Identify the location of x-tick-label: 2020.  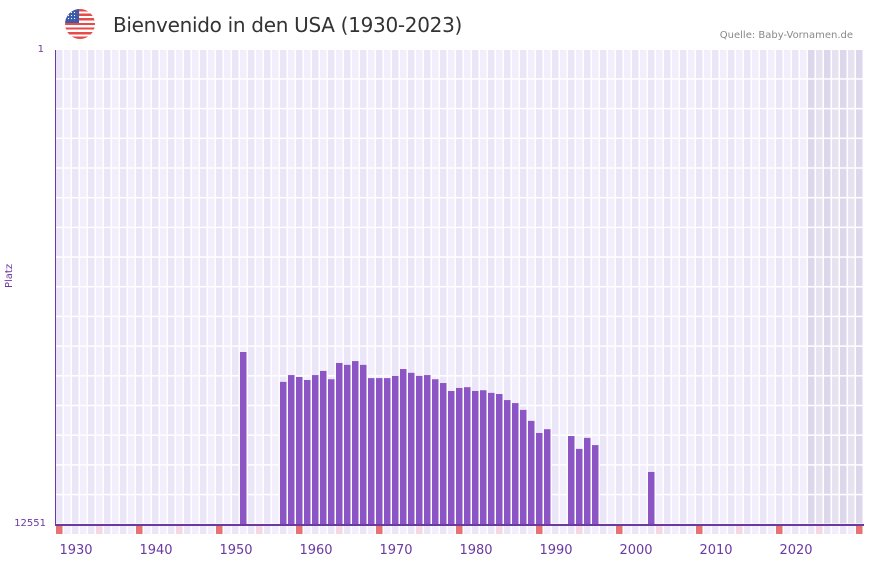
(796, 550).